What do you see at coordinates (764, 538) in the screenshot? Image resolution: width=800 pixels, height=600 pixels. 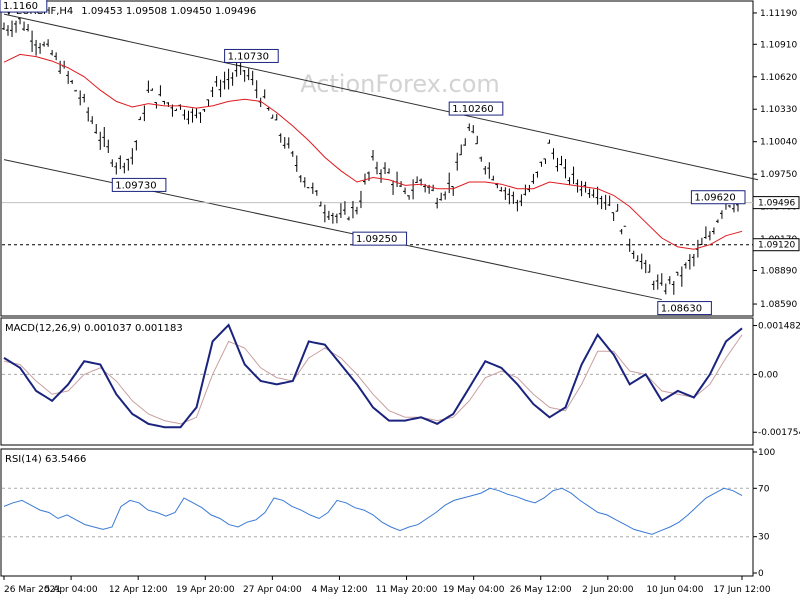 I see `rsi-y-tick-label: 30` at bounding box center [764, 538].